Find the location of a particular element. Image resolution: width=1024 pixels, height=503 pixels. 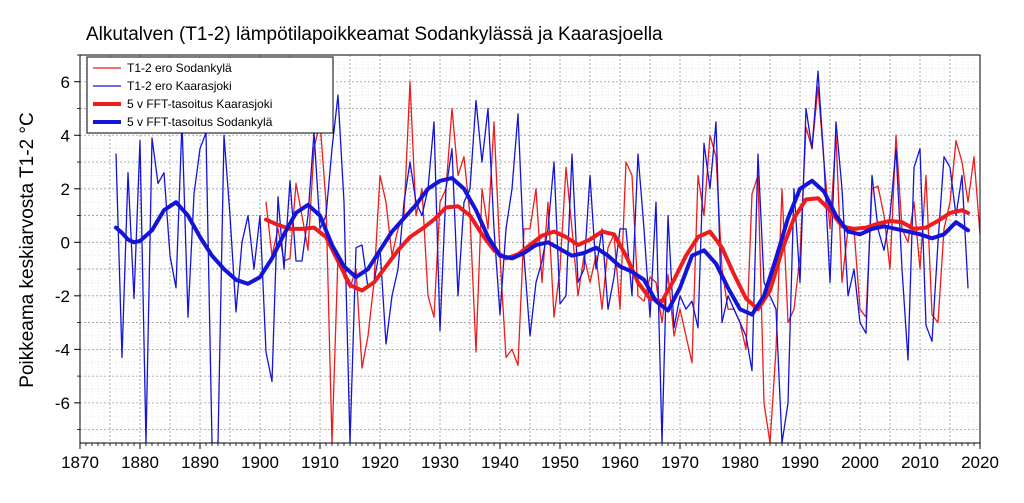

x-tick-label: 1920 is located at coordinates (380, 462).